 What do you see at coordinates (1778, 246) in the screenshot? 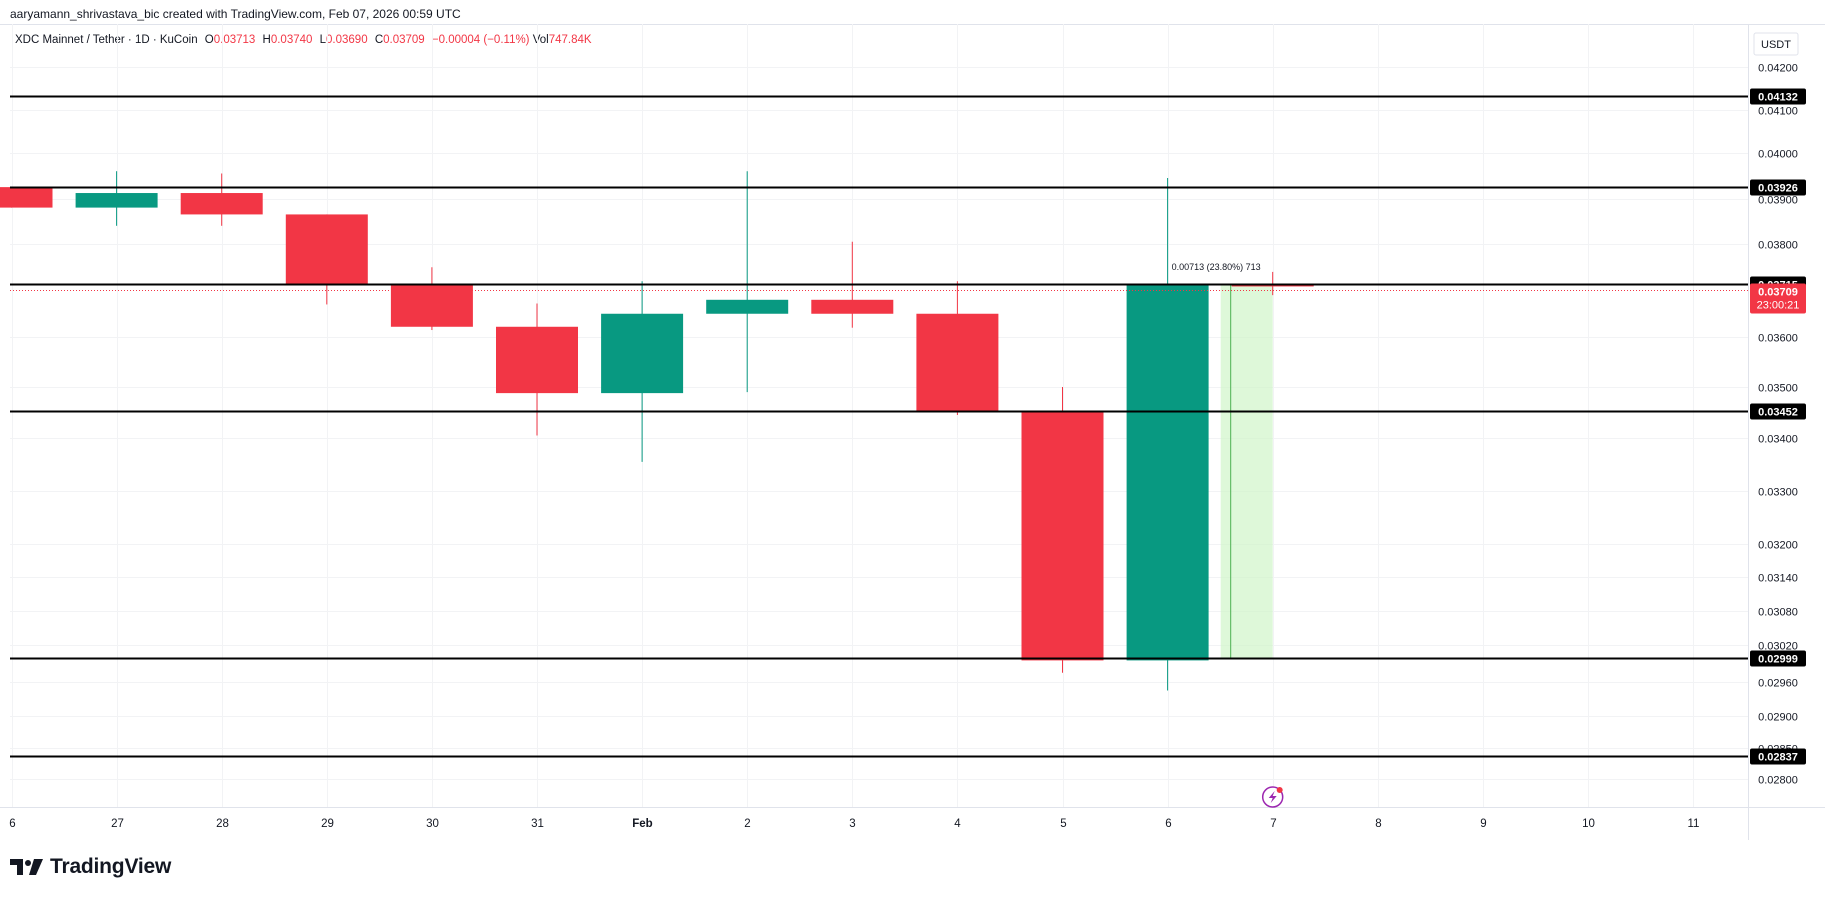
I see `price-tick-label: 0.03800` at bounding box center [1778, 246].